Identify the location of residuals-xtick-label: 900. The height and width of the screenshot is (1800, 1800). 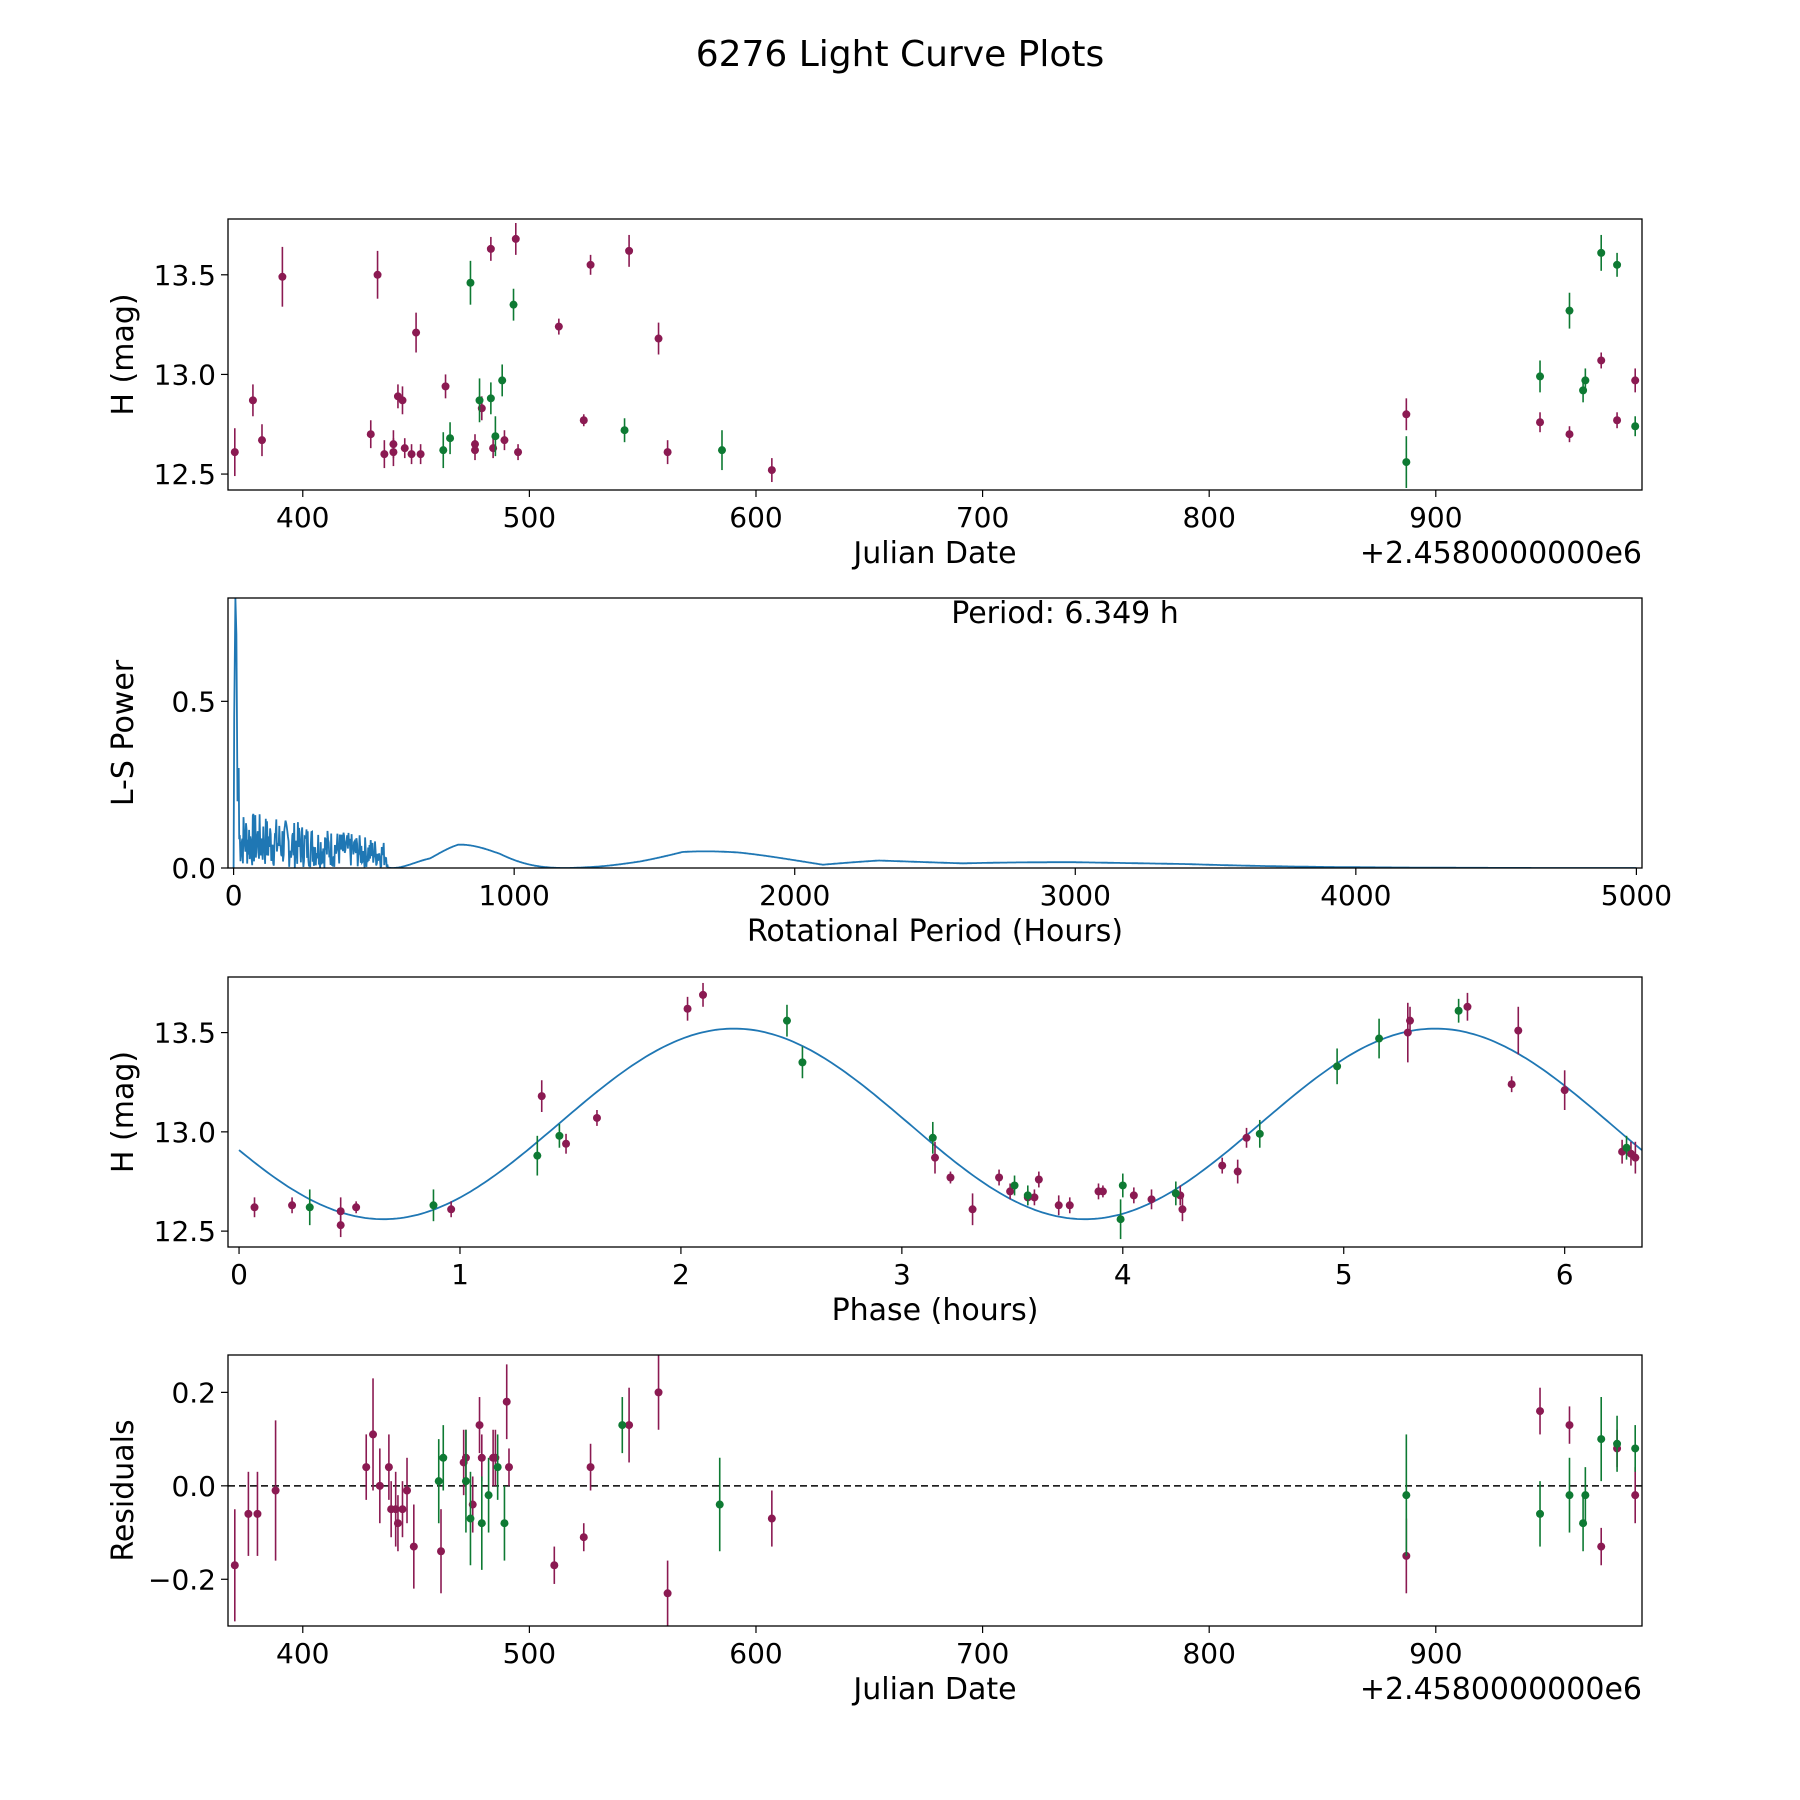
(1435, 1653).